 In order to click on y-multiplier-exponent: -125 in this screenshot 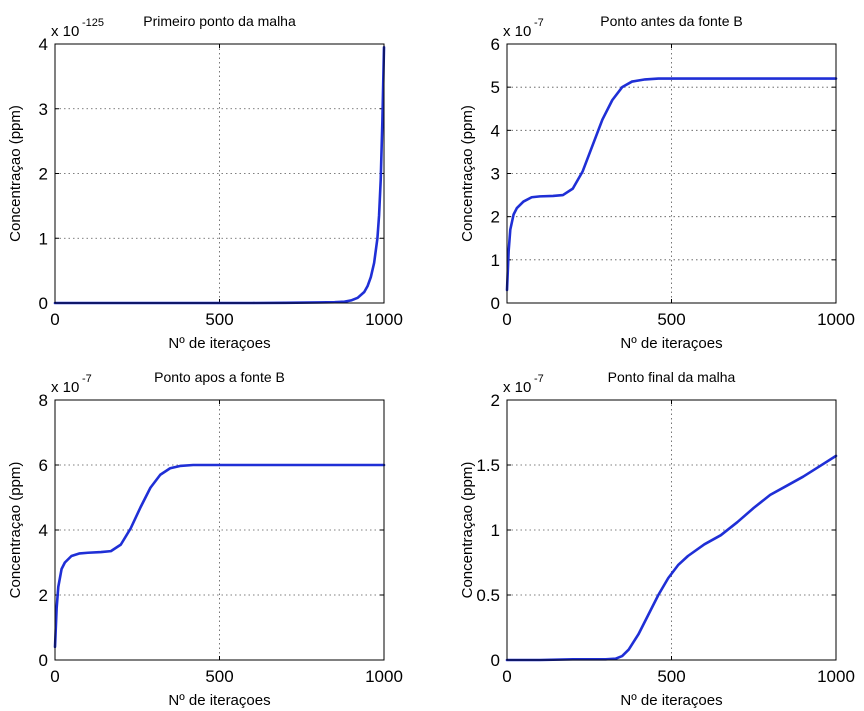, I will do `click(93, 23)`.